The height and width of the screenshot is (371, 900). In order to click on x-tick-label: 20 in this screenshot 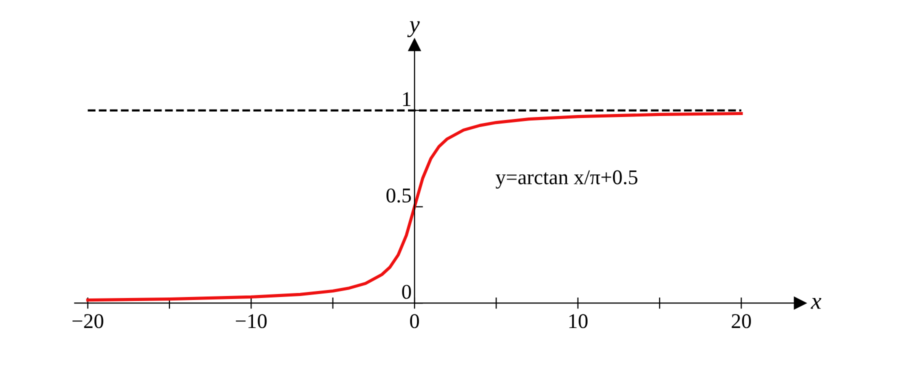, I will do `click(741, 321)`.